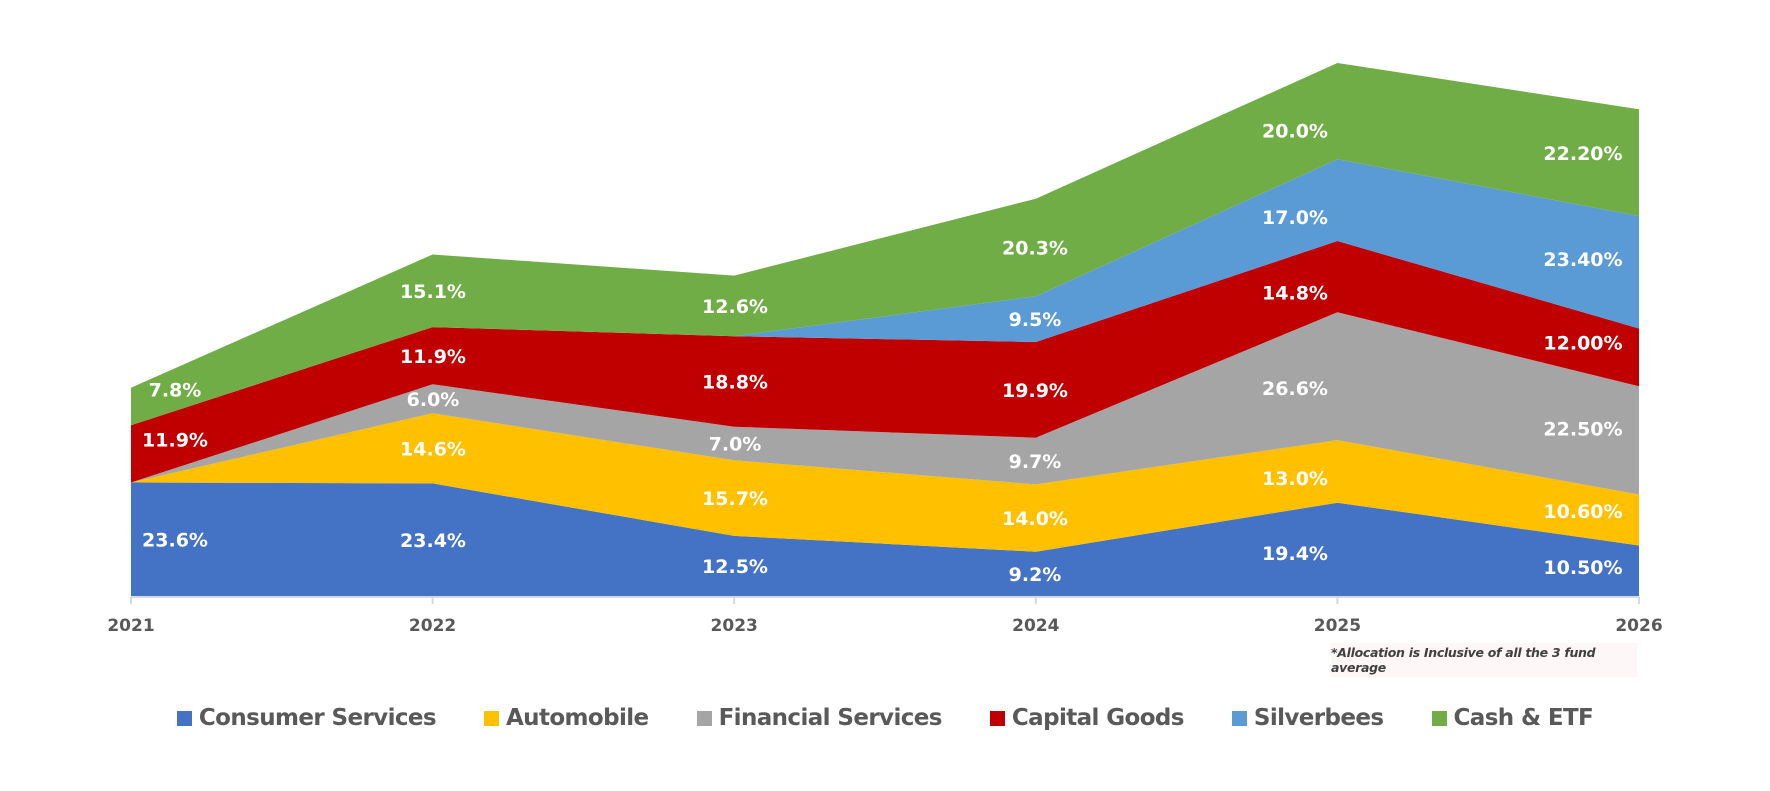 The width and height of the screenshot is (1770, 791). Describe the element at coordinates (830, 718) in the screenshot. I see `legend-label: Financial Services` at that location.